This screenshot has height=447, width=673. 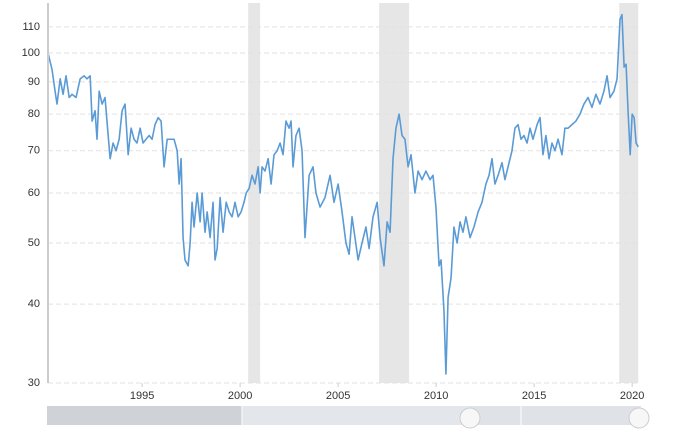 I want to click on y-tick-label: 60, so click(x=34, y=193).